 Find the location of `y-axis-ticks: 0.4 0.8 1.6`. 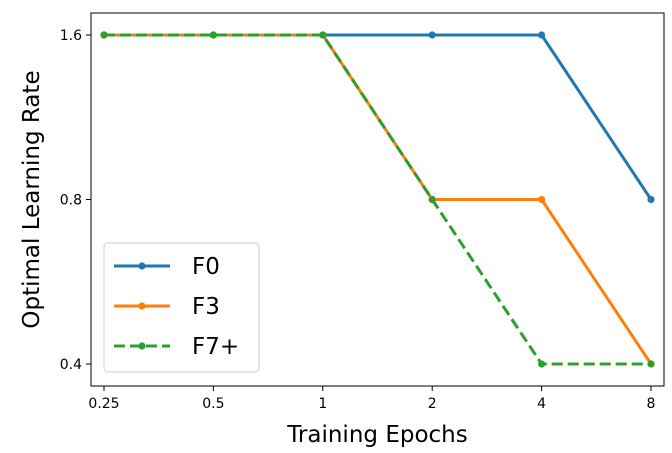

y-axis-ticks: 0.4 0.8 1.6 is located at coordinates (75, 200).